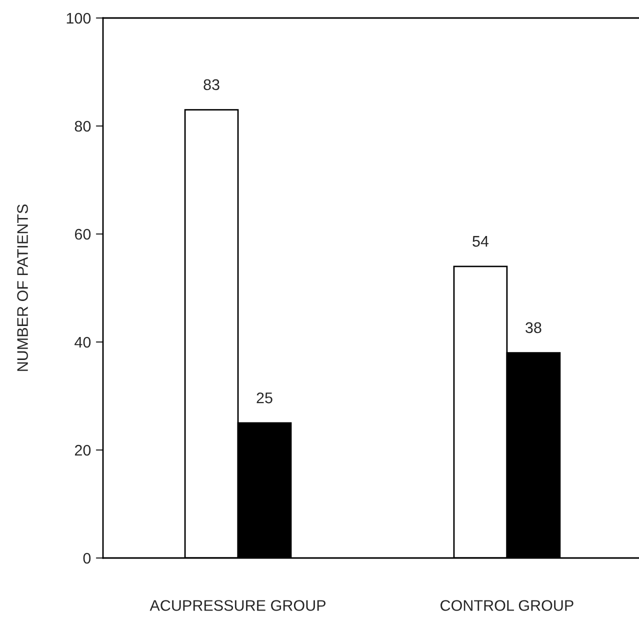  I want to click on y-tick-label: 100, so click(78, 18).